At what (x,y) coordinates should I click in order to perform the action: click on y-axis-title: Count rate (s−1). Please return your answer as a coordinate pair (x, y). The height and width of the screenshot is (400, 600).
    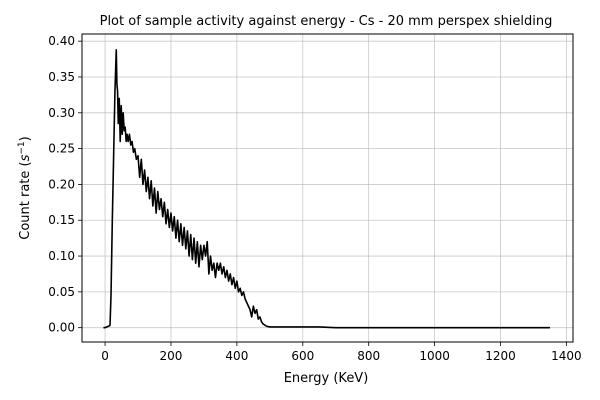
    Looking at the image, I should click on (25, 188).